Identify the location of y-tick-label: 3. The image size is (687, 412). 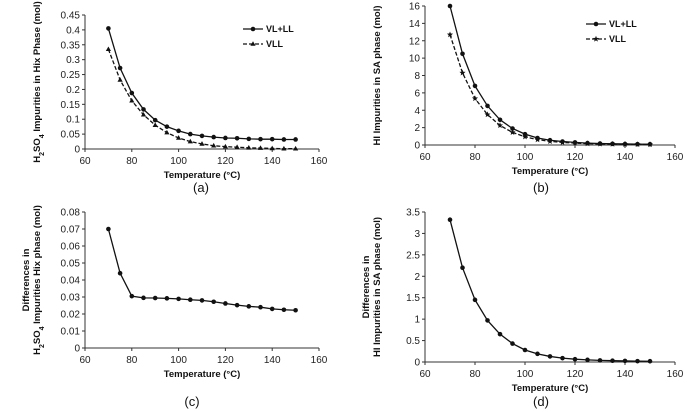
(417, 234).